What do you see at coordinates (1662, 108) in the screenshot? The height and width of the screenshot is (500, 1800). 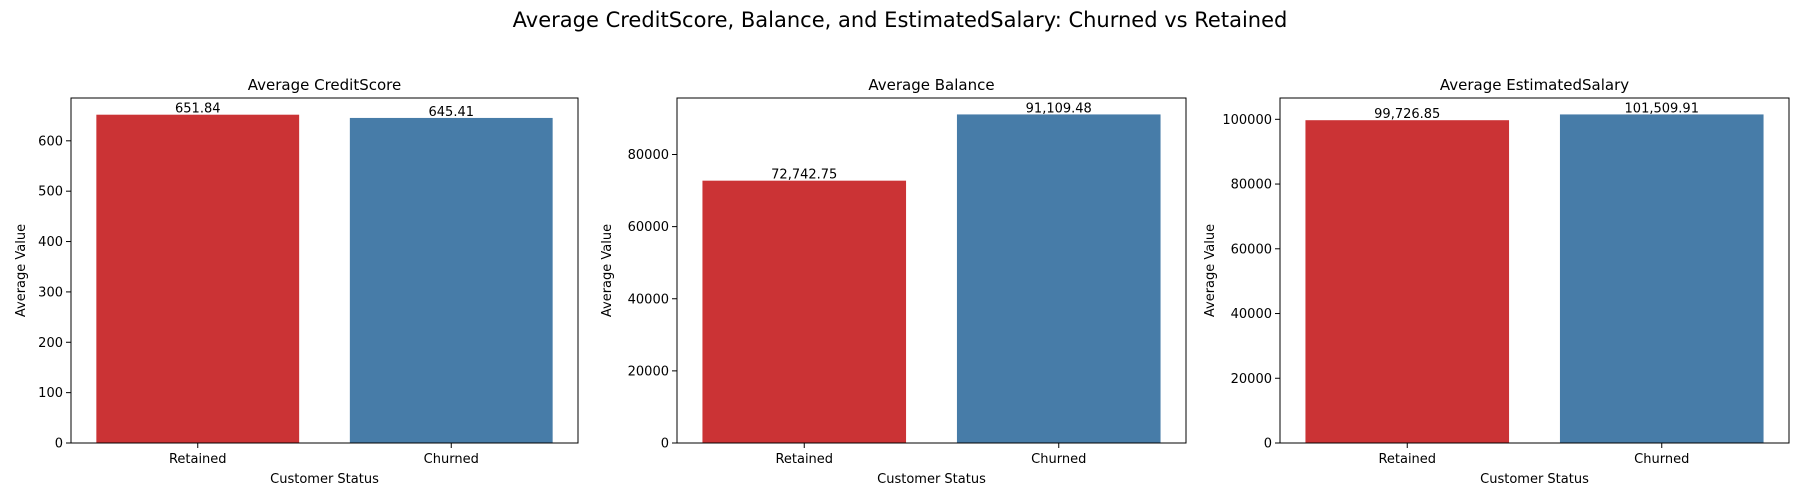 I see `bar-value-label: 101,509.91` at bounding box center [1662, 108].